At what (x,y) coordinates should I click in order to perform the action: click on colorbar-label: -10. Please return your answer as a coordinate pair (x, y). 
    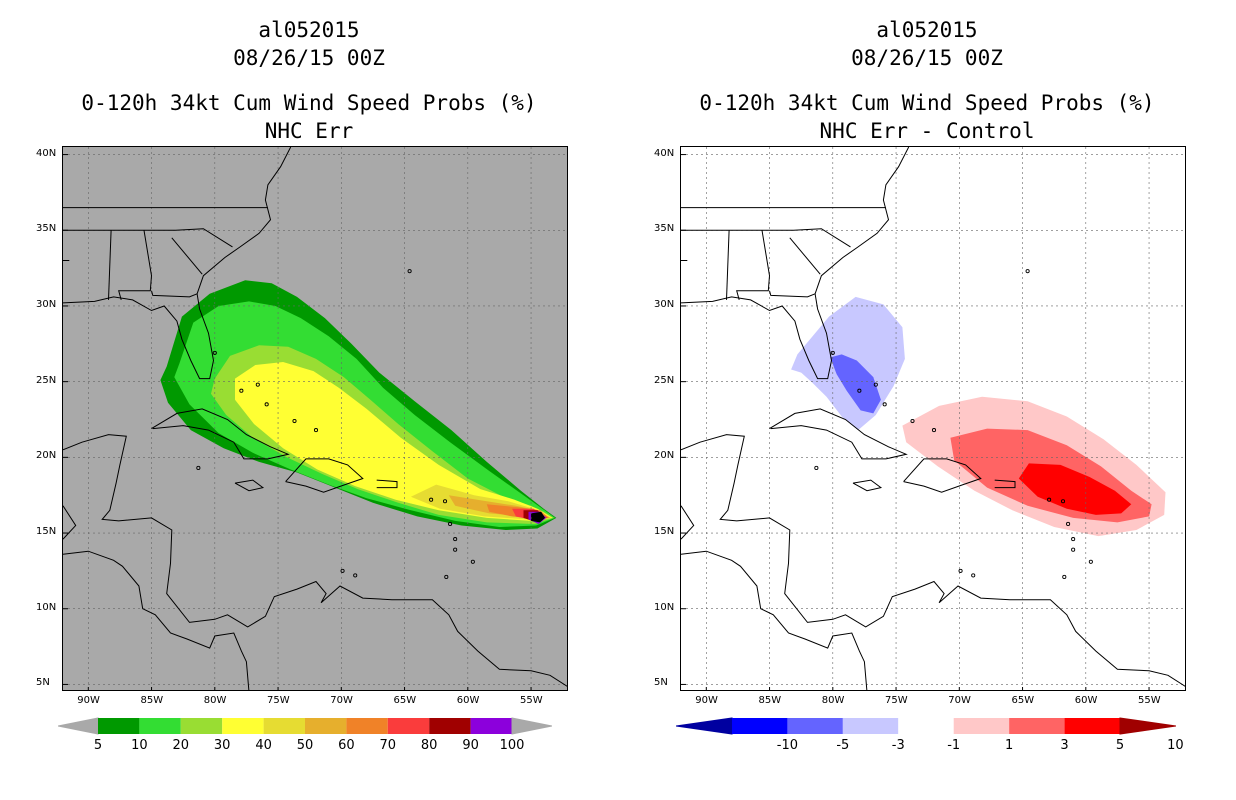
    Looking at the image, I should click on (787, 745).